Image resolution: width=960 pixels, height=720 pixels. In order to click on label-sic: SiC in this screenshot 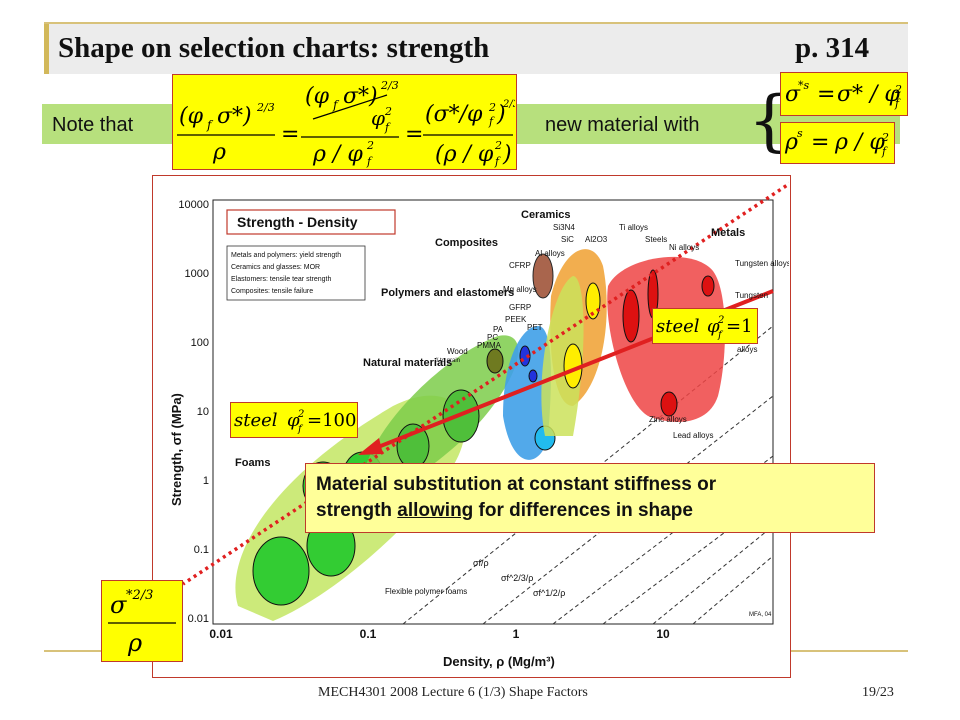, I will do `click(567, 239)`.